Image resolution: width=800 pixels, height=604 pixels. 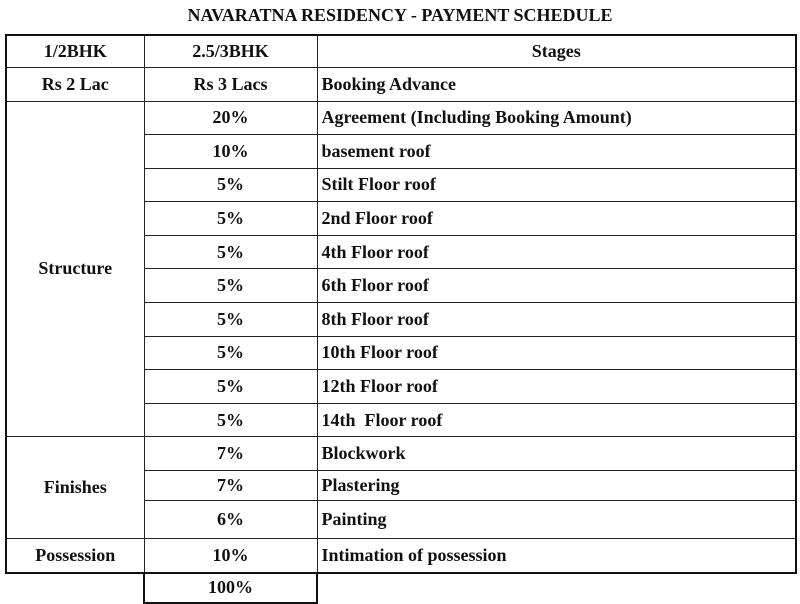 I want to click on percent-cell: 20%, so click(x=230, y=118).